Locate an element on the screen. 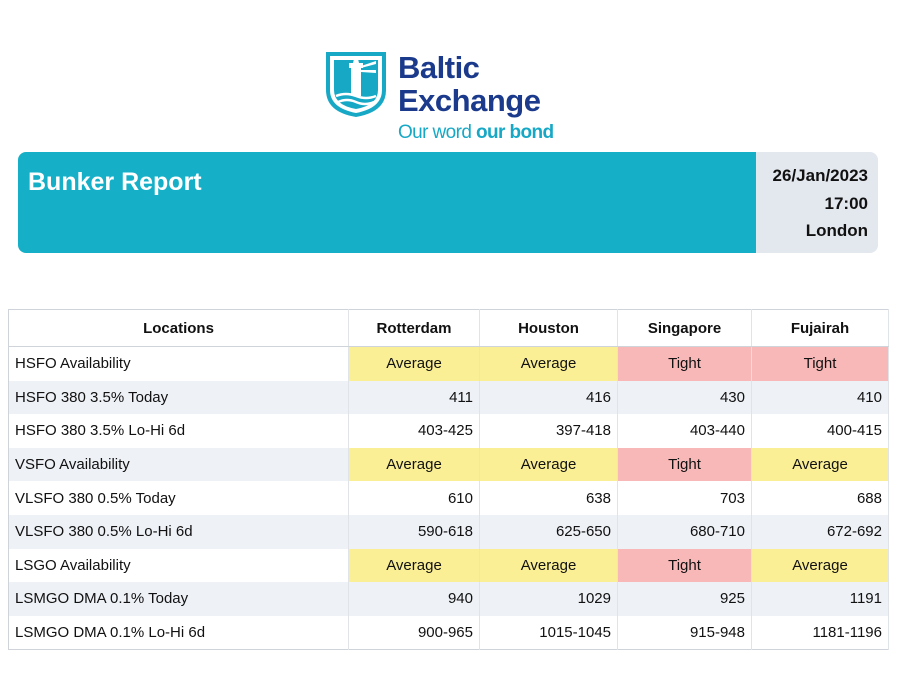 This screenshot has width=900, height=700. report-time: 17:00 is located at coordinates (846, 203).